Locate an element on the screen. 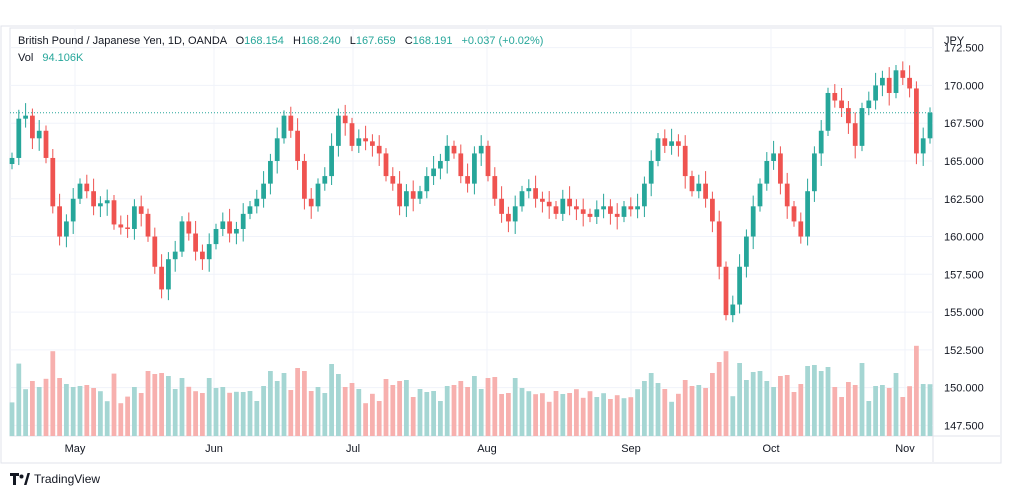 This screenshot has height=503, width=1012. y-tick-label: 165.000 is located at coordinates (964, 162).